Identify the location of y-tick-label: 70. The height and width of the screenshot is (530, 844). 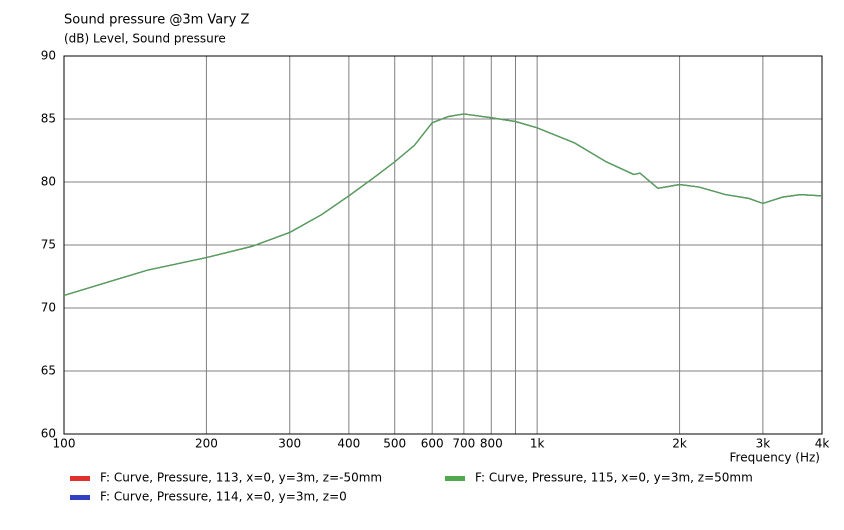
(48, 308).